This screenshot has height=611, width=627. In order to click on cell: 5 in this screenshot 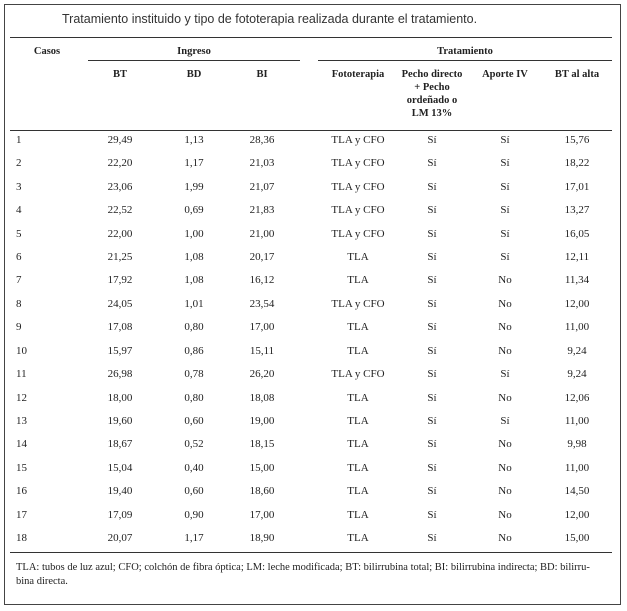, I will do `click(19, 233)`.